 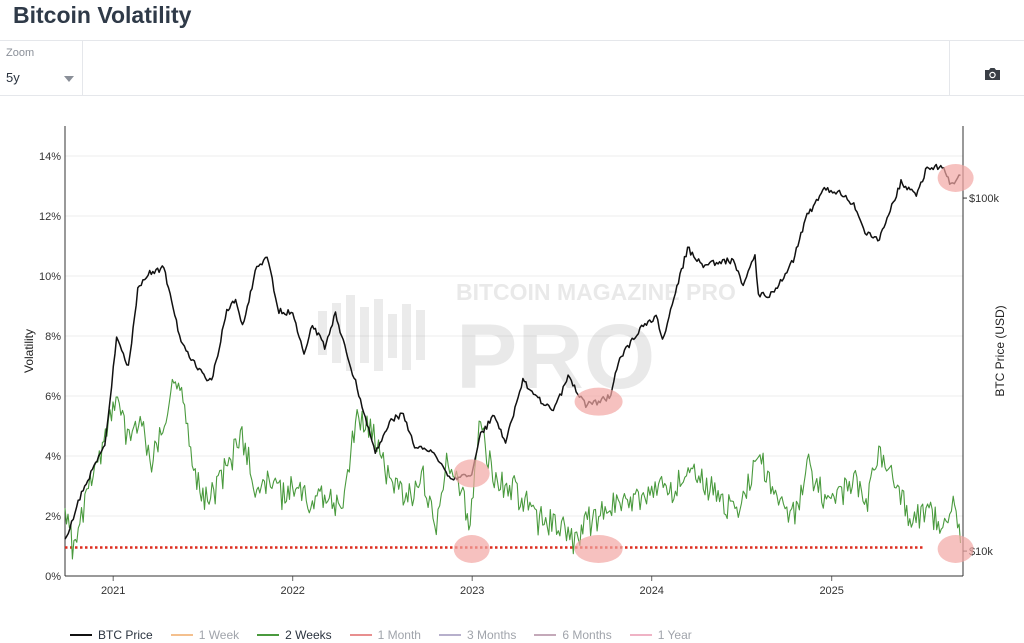 I want to click on zoom-caption: Zoom, so click(x=20, y=53).